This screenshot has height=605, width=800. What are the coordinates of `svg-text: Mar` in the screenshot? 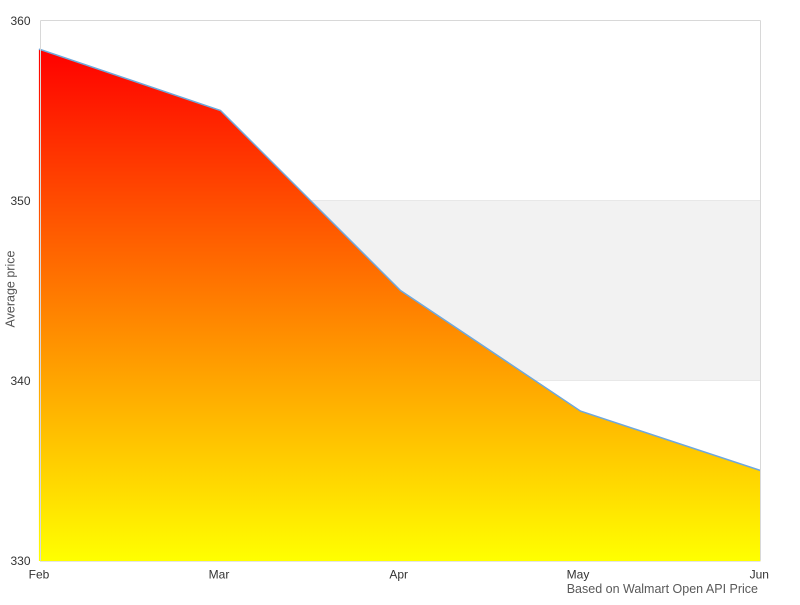 It's located at (219, 575).